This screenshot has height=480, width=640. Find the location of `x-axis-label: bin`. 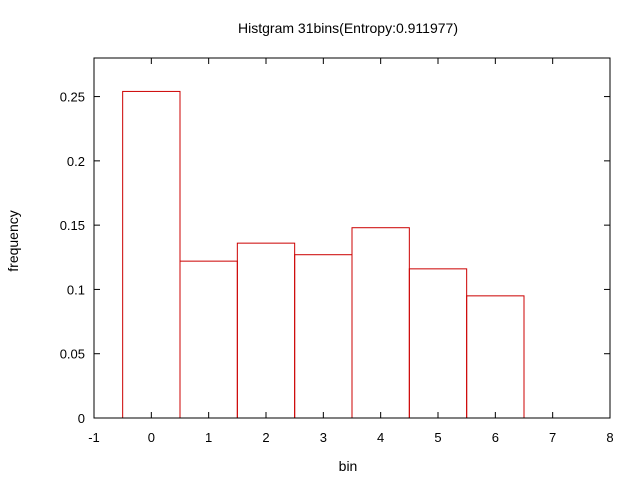

x-axis-label: bin is located at coordinates (348, 466).